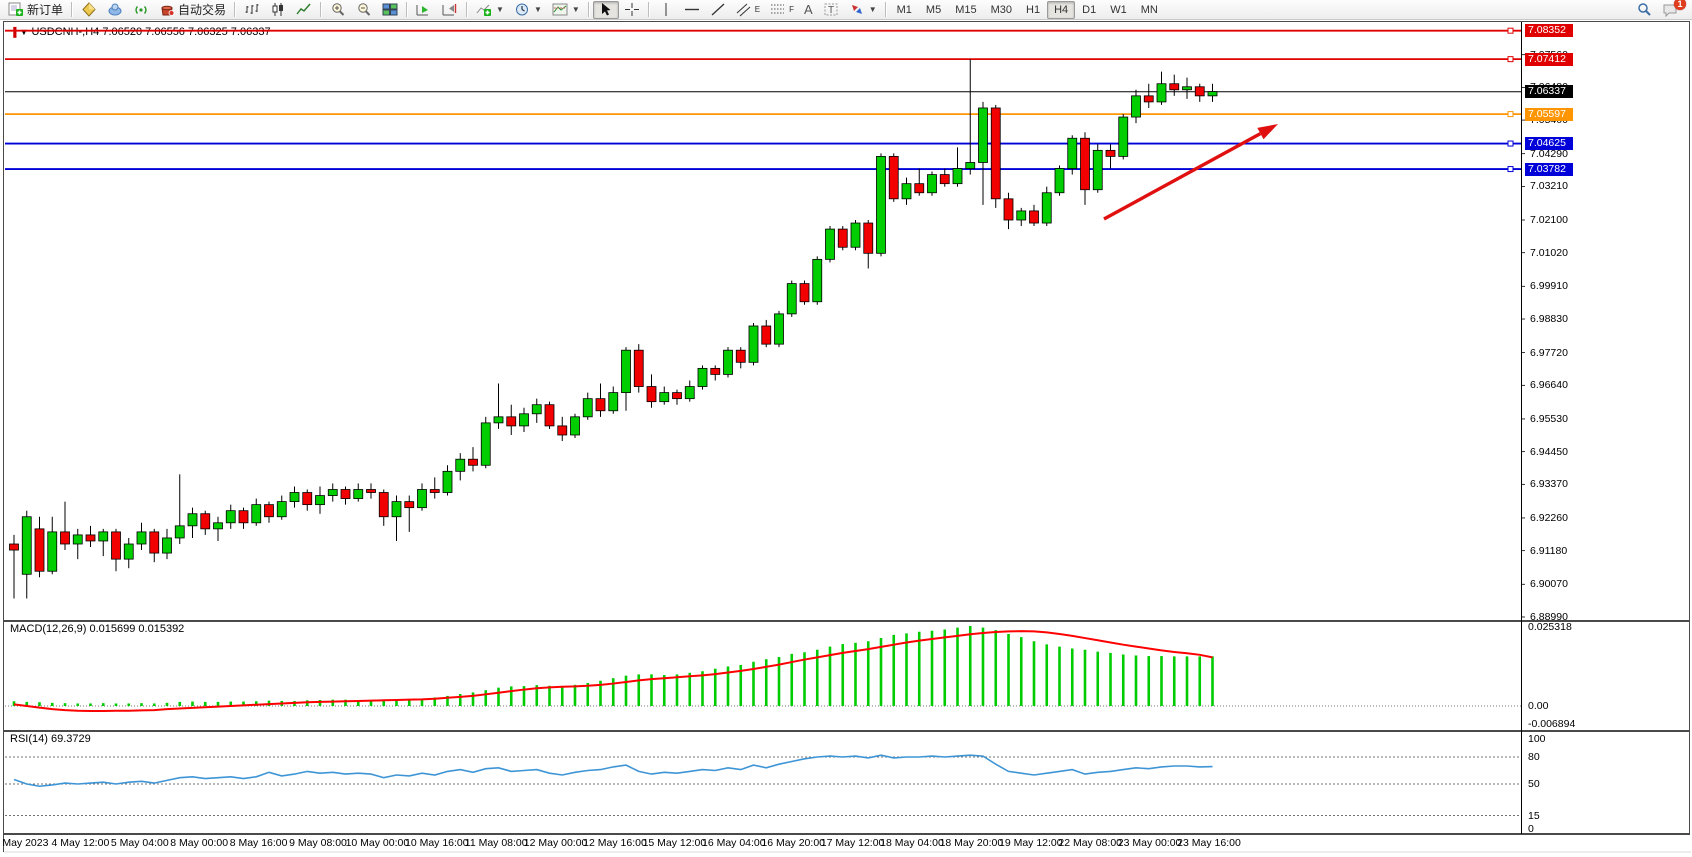  I want to click on signals-button, so click(141, 10).